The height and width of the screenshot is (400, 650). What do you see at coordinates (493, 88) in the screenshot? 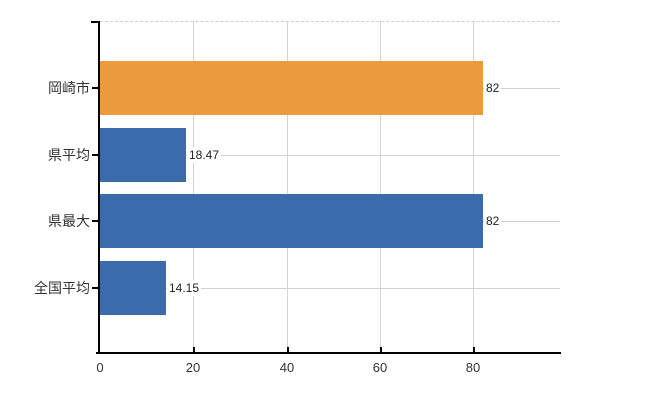
I see `value-label-okazaki: 82` at bounding box center [493, 88].